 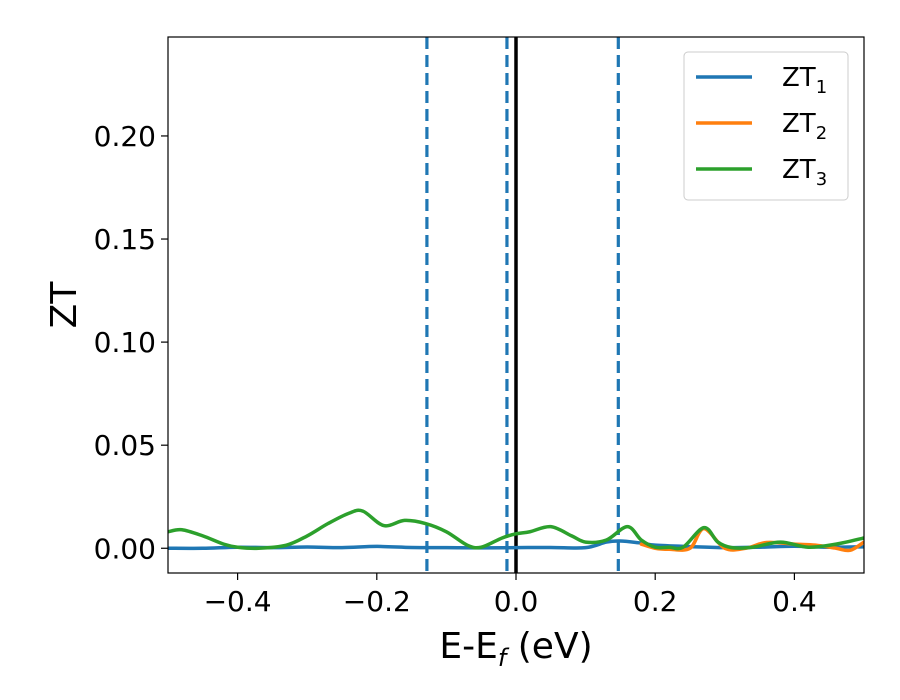 What do you see at coordinates (761, 80) in the screenshot?
I see `legend-entry-zt1: ZT1` at bounding box center [761, 80].